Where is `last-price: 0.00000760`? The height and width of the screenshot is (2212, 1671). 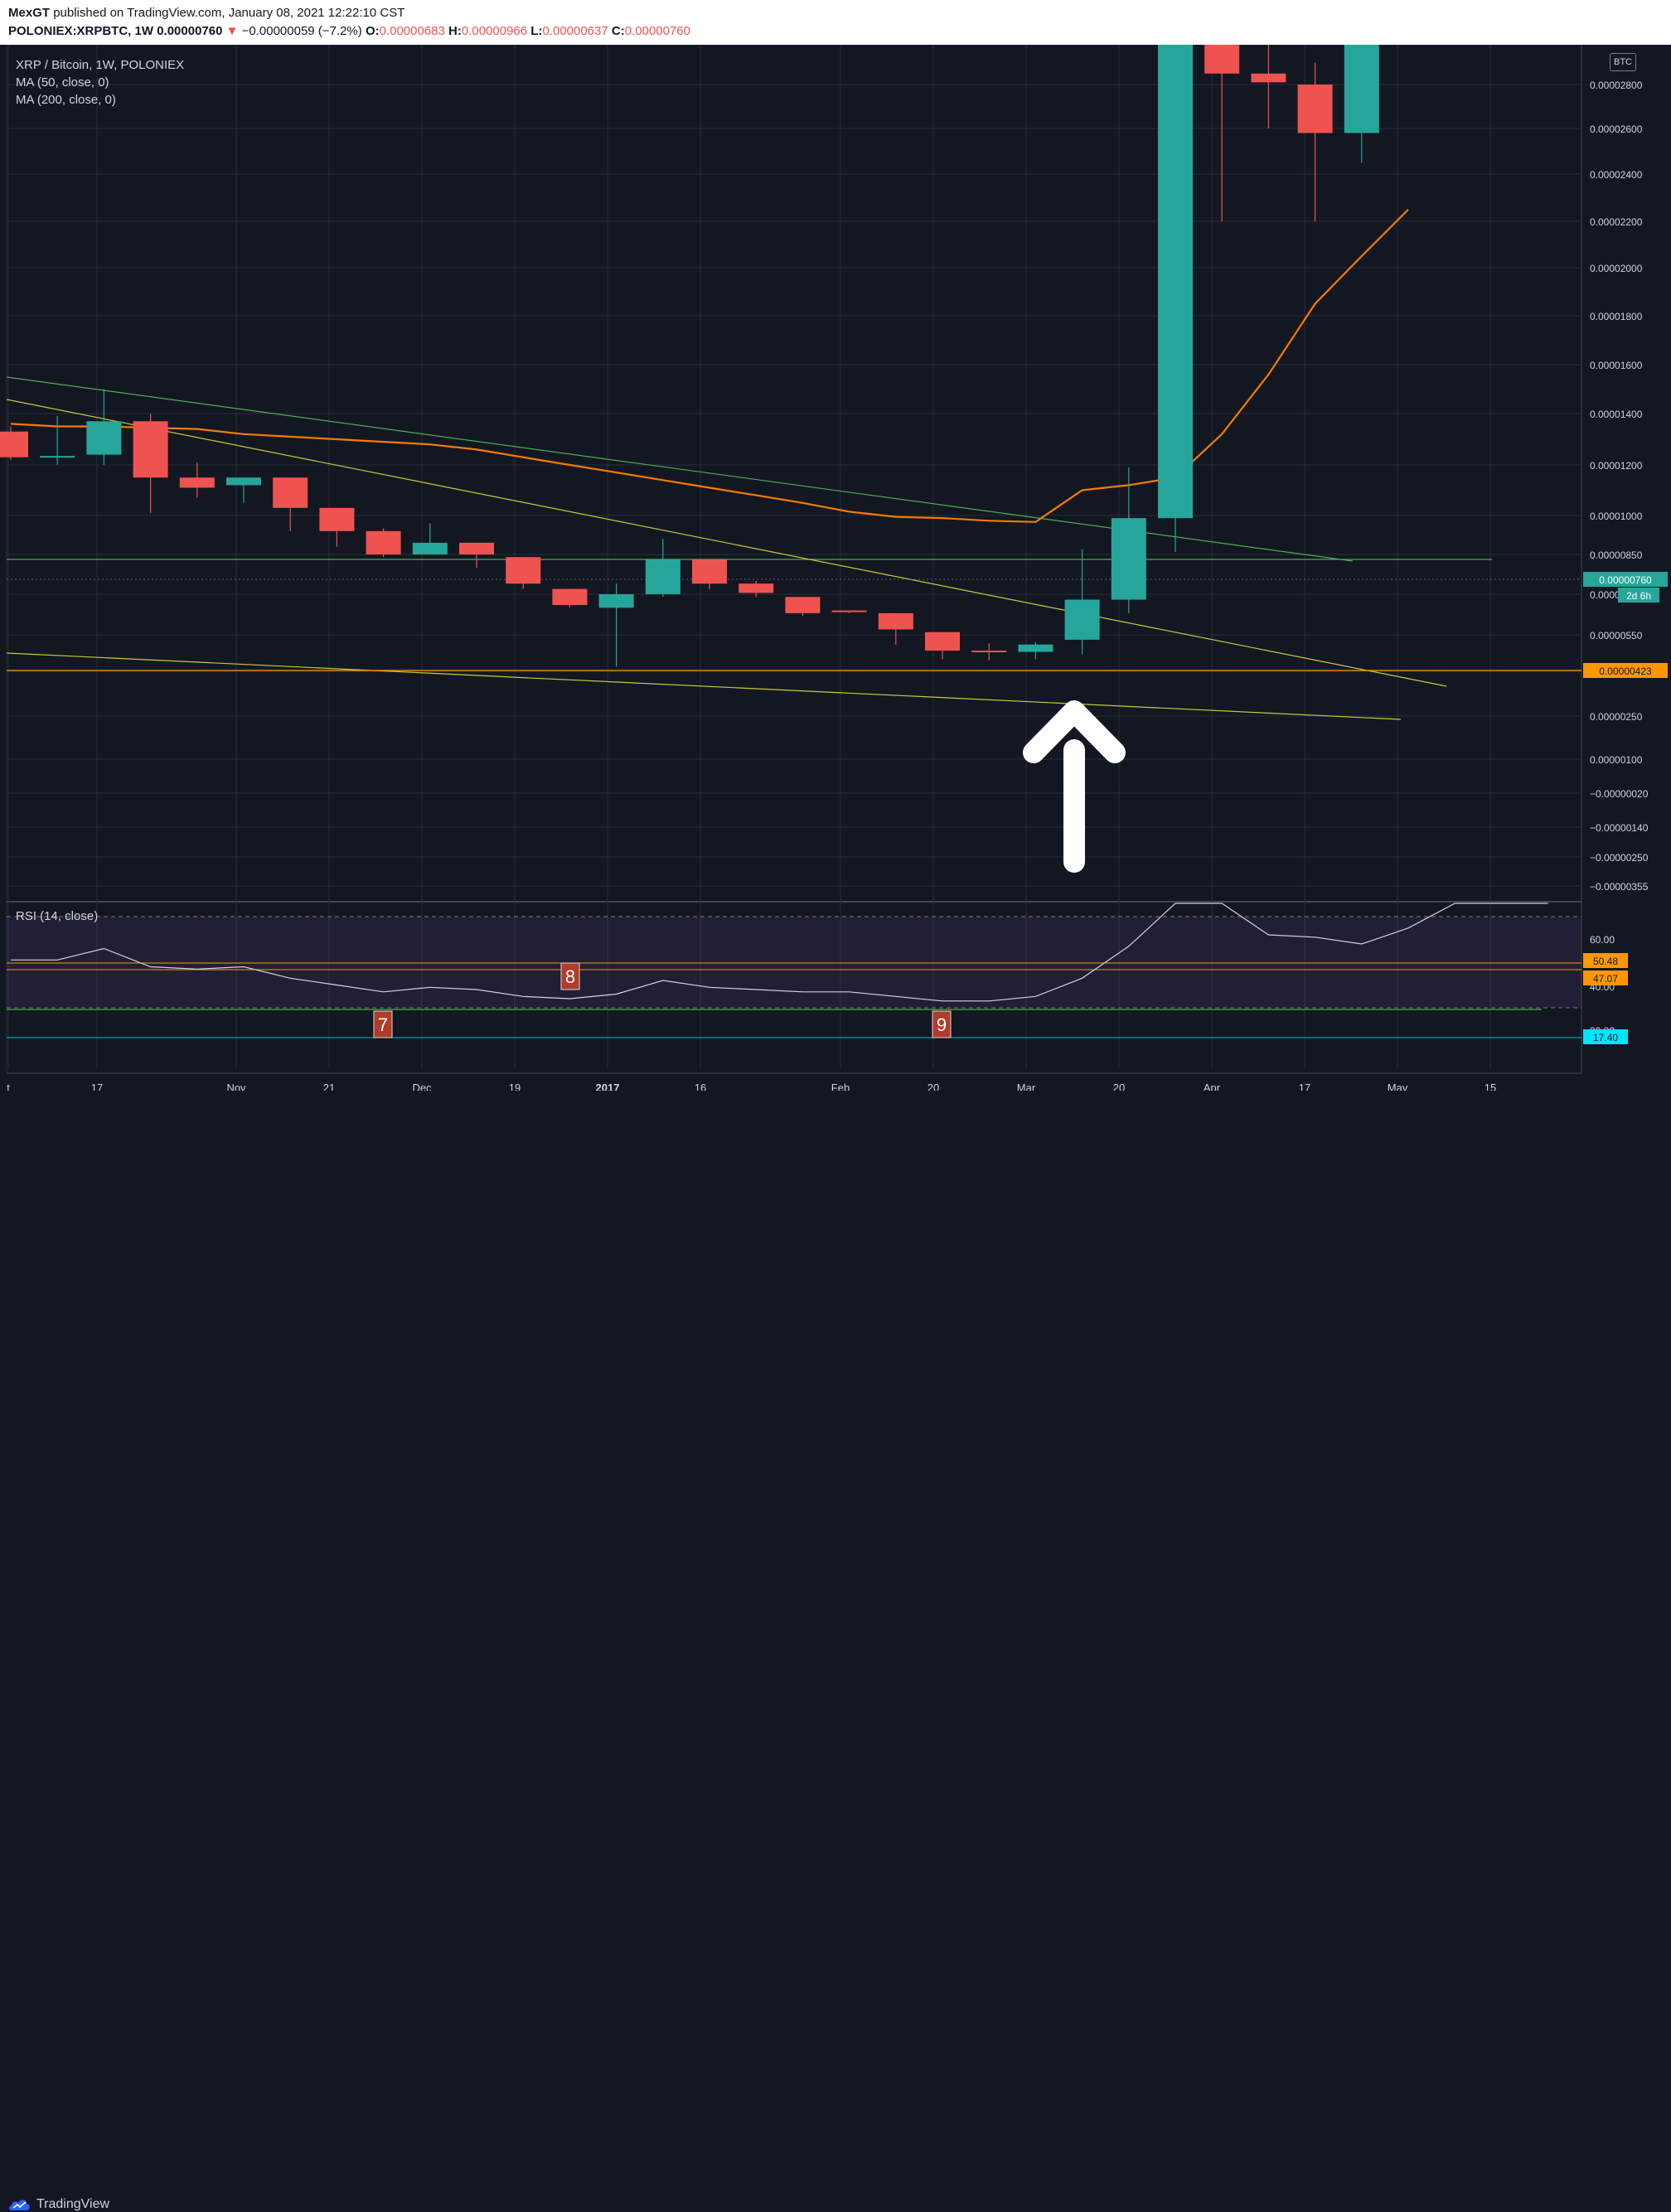
last-price: 0.00000760 is located at coordinates (190, 31).